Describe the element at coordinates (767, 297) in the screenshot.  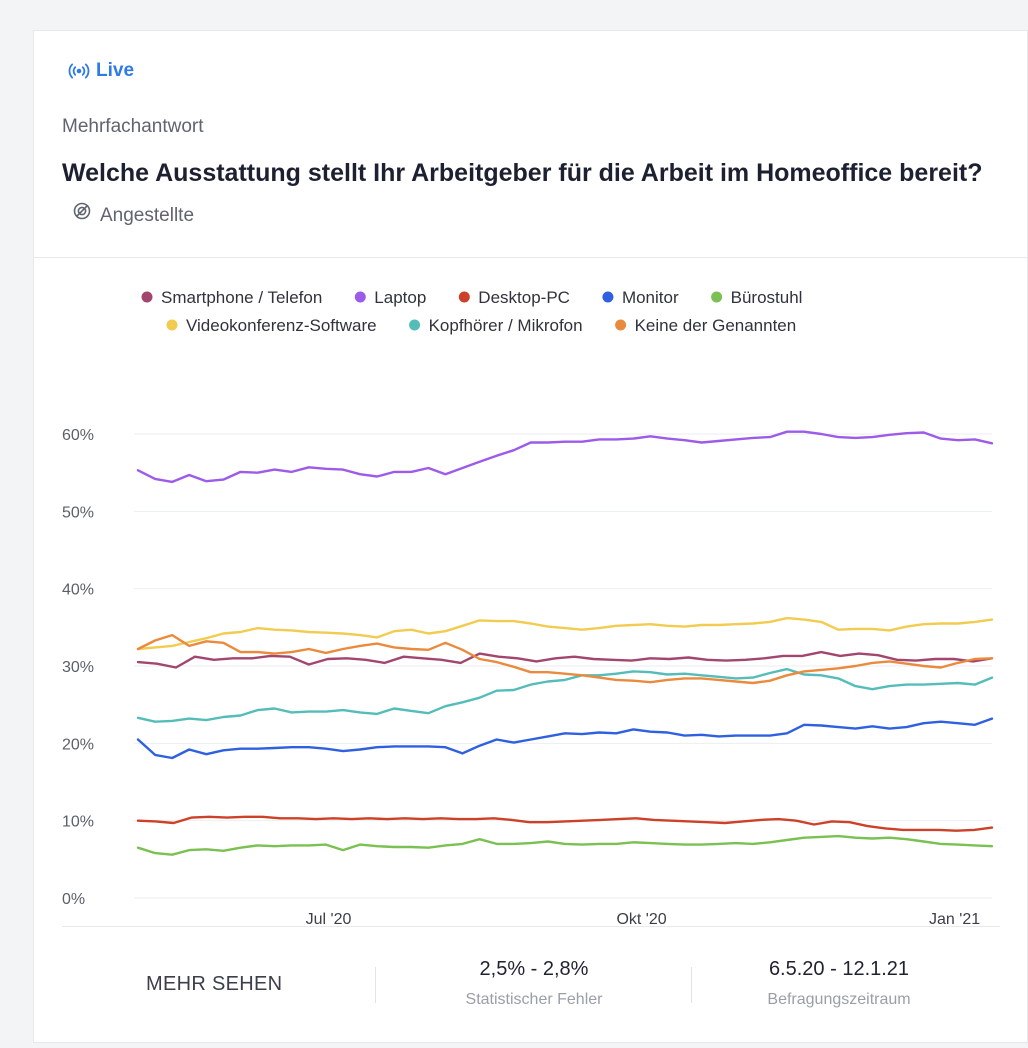
I see `legend-label: Bürostuhl` at that location.